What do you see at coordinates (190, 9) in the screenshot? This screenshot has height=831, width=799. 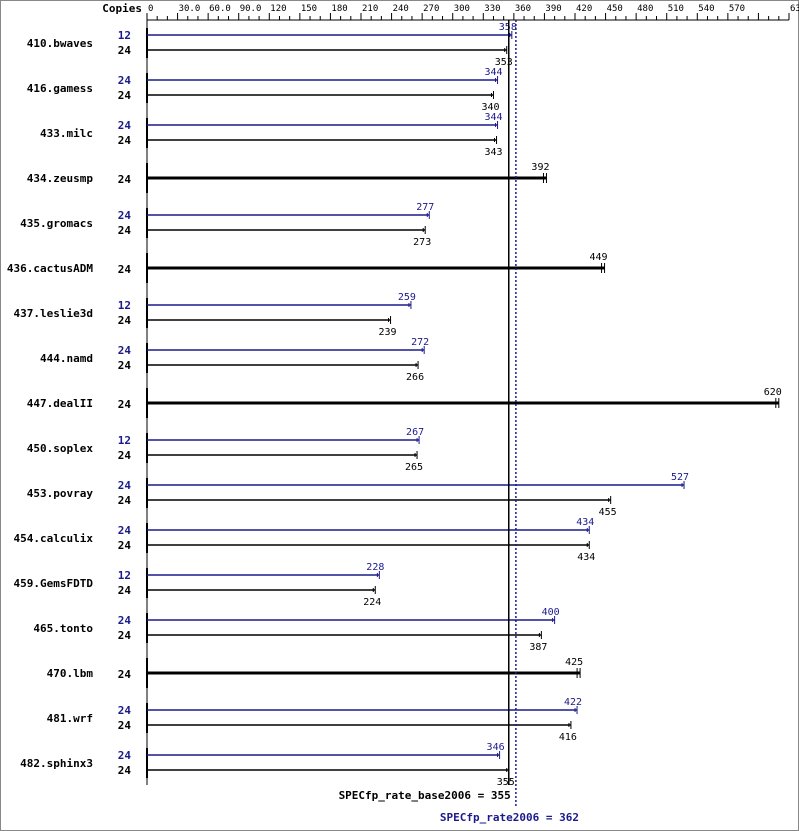 I see `x-tick-label: 30.0` at bounding box center [190, 9].